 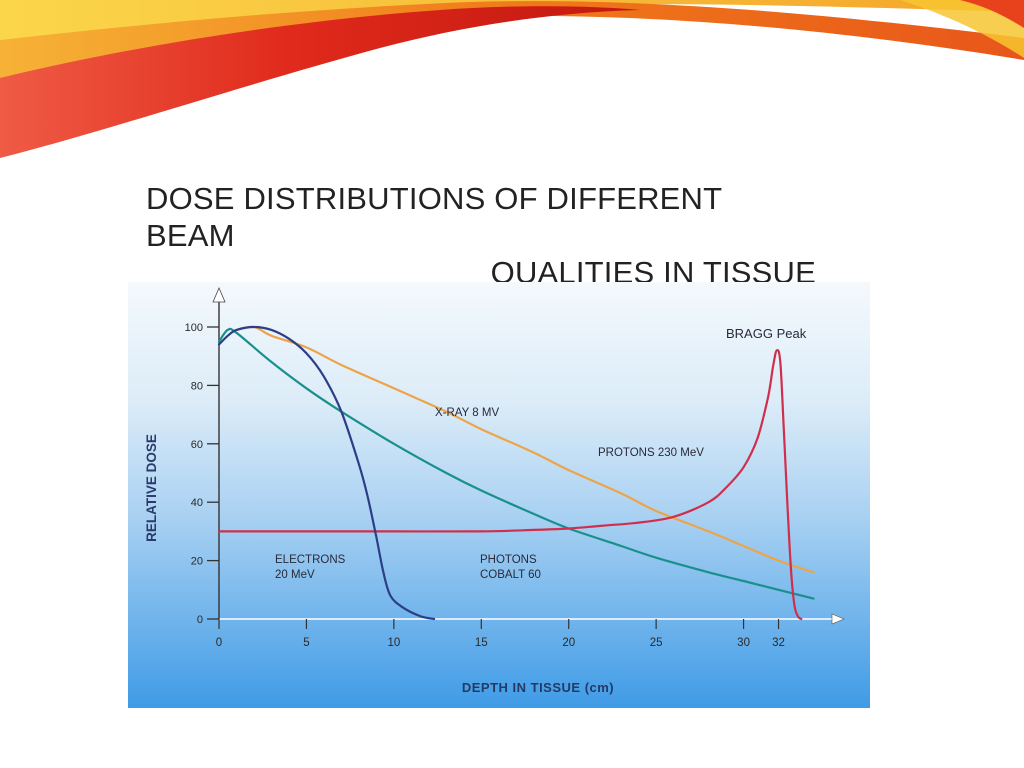 I want to click on y-axis-title: RELATIVE DOSE, so click(x=151, y=488).